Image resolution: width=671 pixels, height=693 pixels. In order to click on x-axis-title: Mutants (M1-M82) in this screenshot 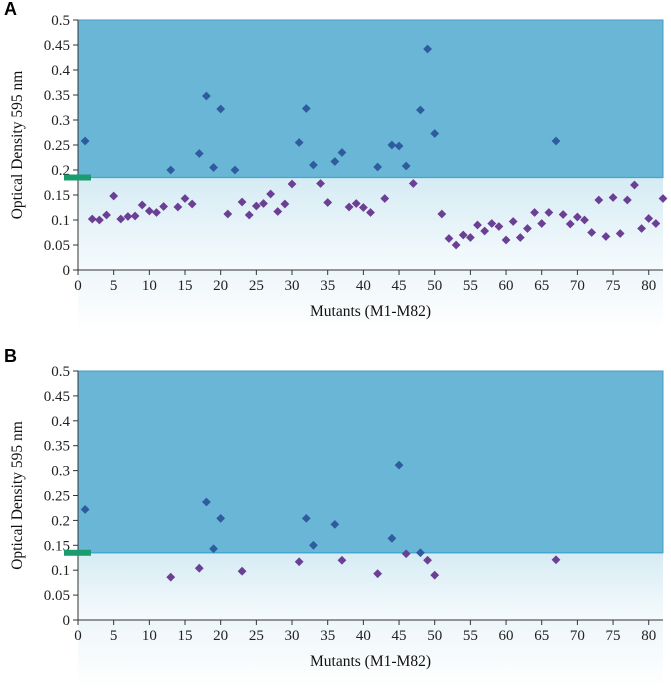, I will do `click(370, 311)`.